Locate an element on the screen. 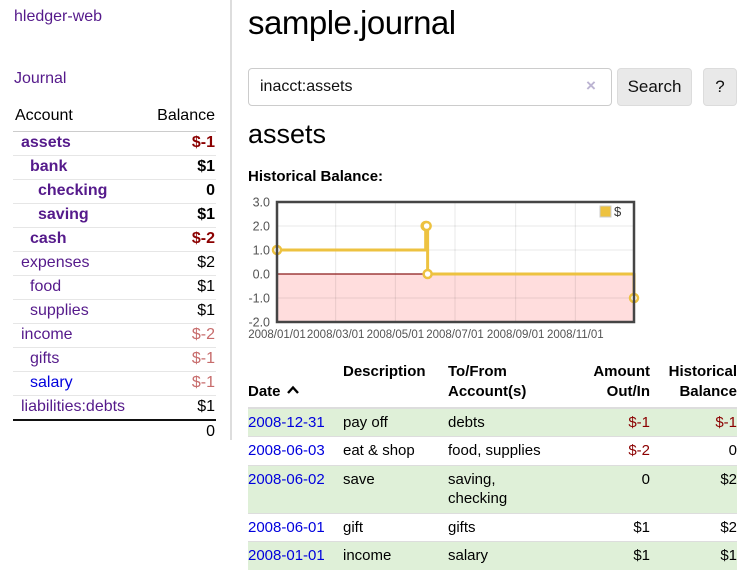 Image resolution: width=742 pixels, height=582 pixels. register-row: 2008-06-02 save saving, checking 0 $2 is located at coordinates (492, 488).